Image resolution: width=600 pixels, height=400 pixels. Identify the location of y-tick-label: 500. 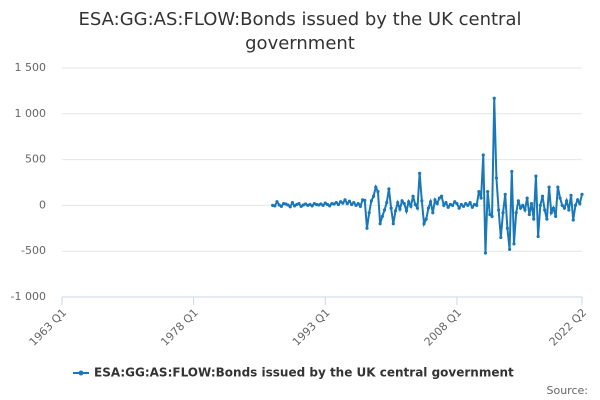
(35, 159).